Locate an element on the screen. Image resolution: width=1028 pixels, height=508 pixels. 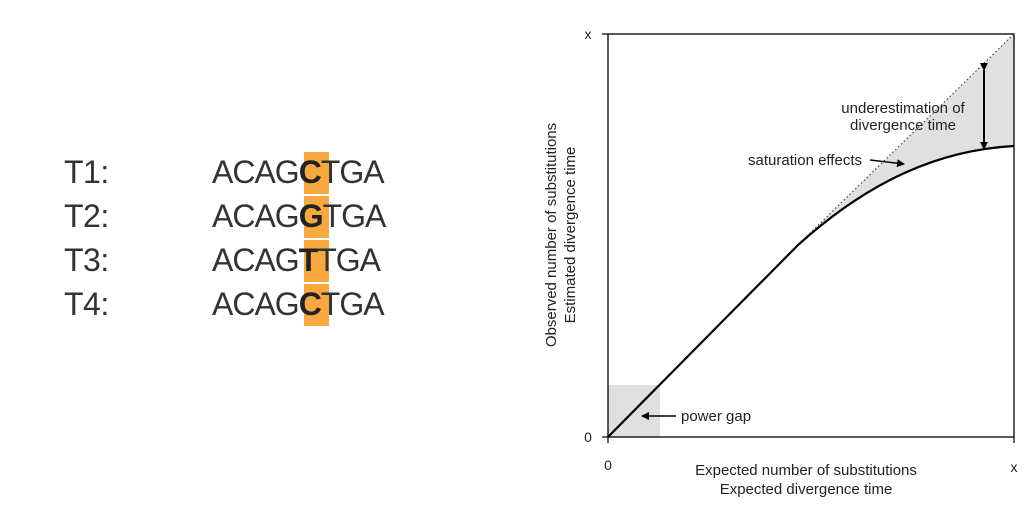
y-max-label: x is located at coordinates (588, 34).